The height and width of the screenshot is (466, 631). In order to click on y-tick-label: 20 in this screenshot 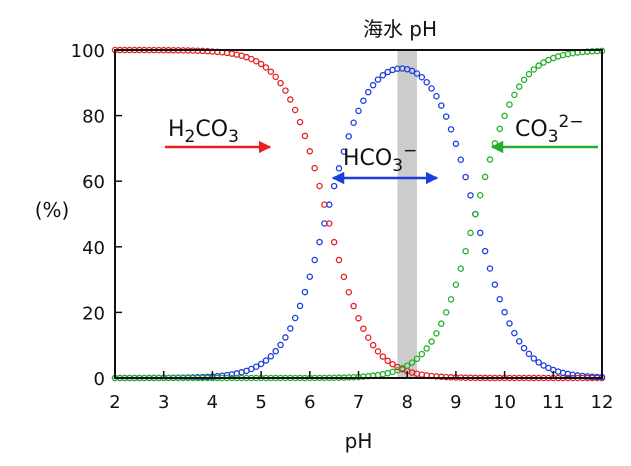, I will do `click(93, 313)`.